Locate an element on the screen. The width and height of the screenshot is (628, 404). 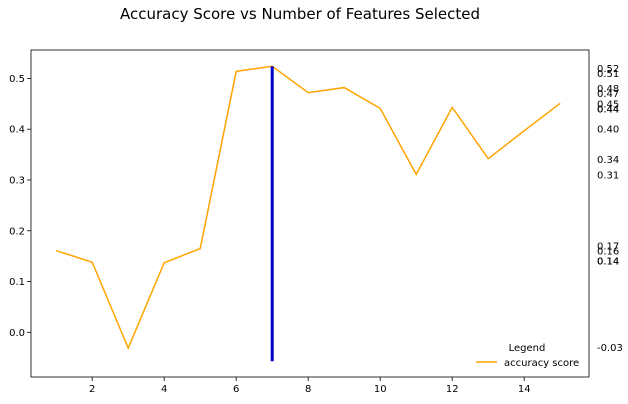
x-tick-label: 14 is located at coordinates (524, 389).